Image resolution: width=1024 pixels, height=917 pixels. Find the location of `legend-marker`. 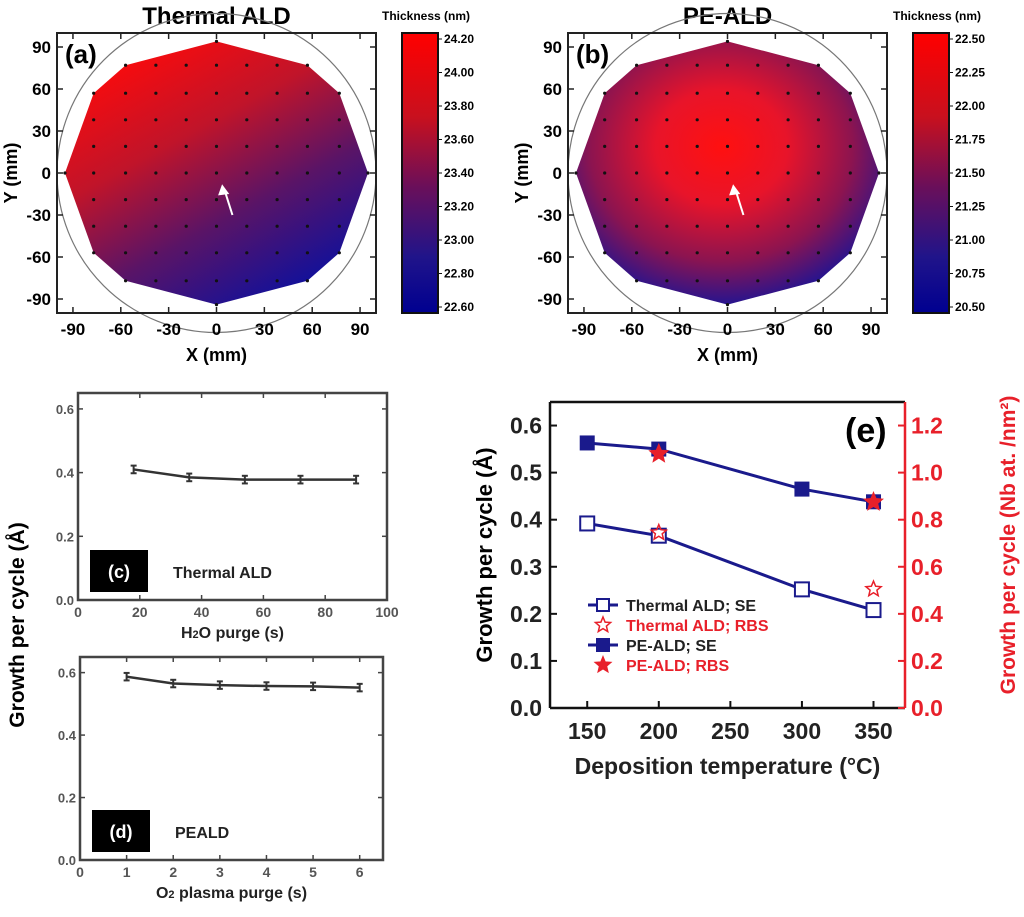

legend-marker is located at coordinates (603, 664).